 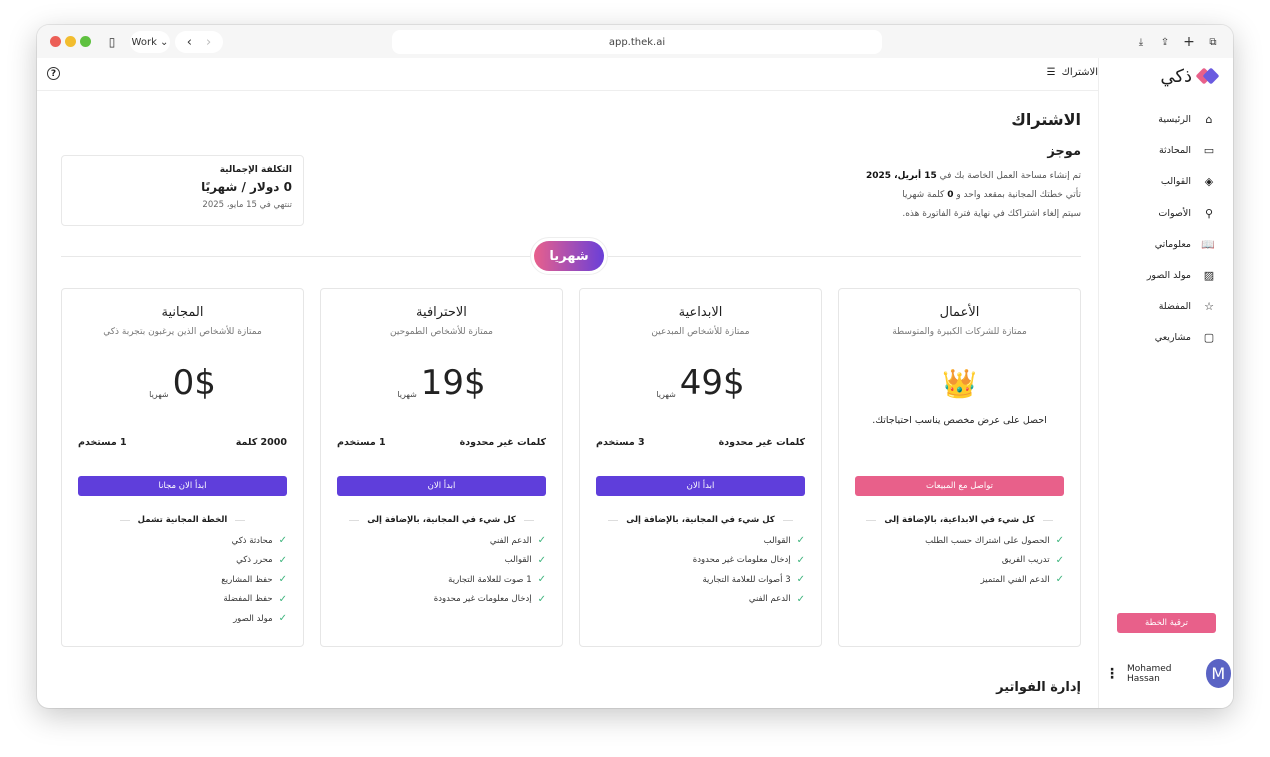 What do you see at coordinates (441, 520) in the screenshot?
I see `features-title: كل شيء في المجانية، بالإضافة إلى` at bounding box center [441, 520].